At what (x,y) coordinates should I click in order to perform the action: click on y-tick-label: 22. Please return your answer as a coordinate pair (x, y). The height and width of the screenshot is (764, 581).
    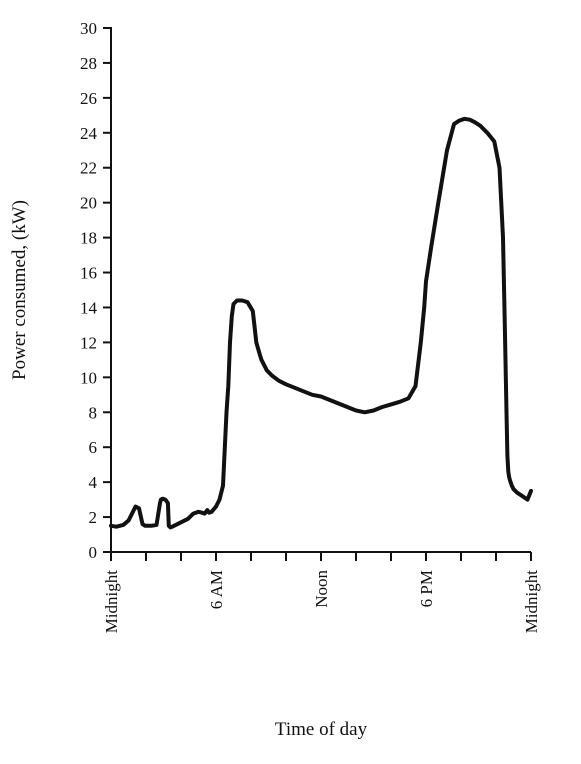
    Looking at the image, I should click on (88, 168).